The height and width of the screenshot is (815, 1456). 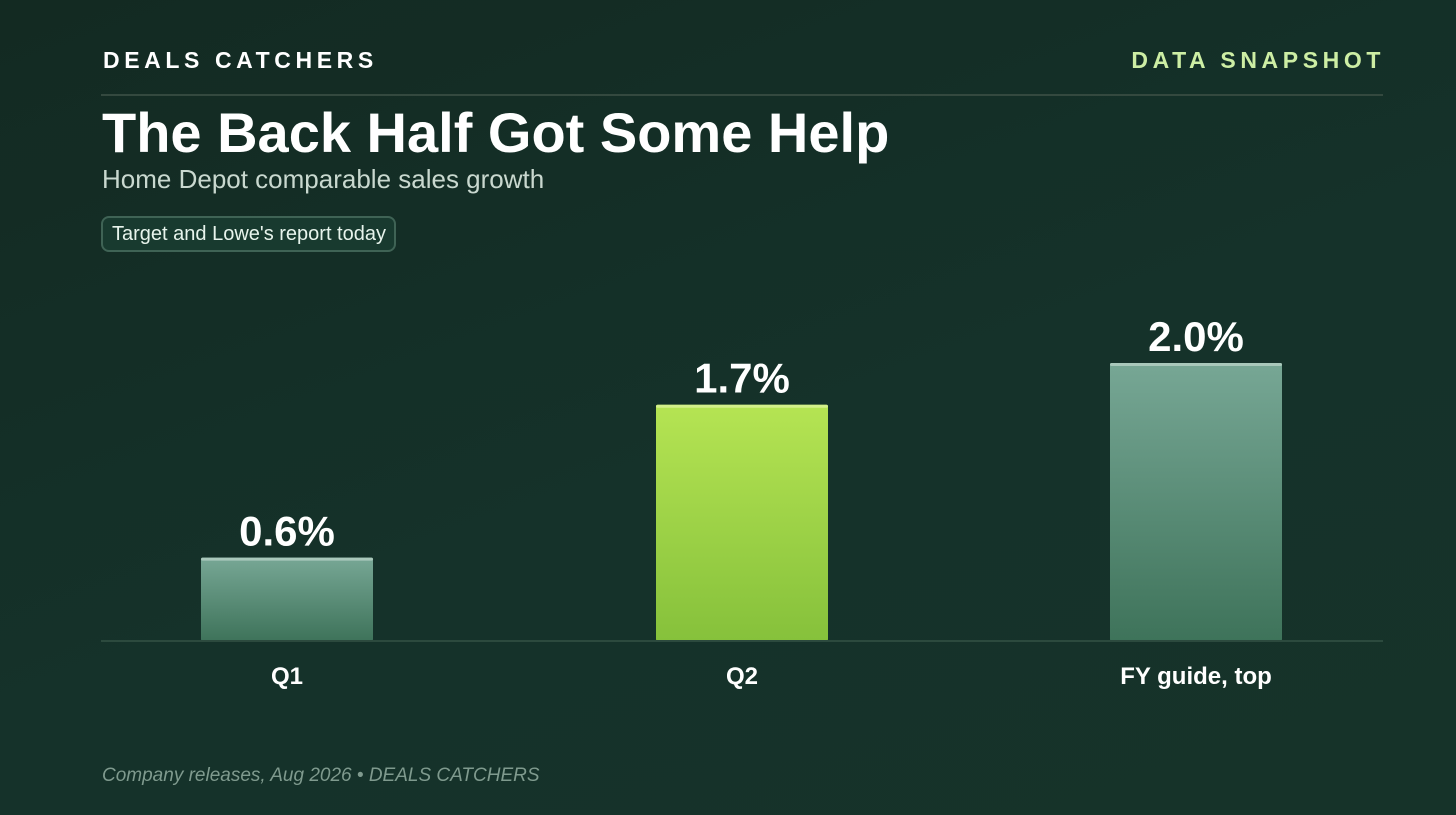 What do you see at coordinates (742, 95) in the screenshot?
I see `header-divider` at bounding box center [742, 95].